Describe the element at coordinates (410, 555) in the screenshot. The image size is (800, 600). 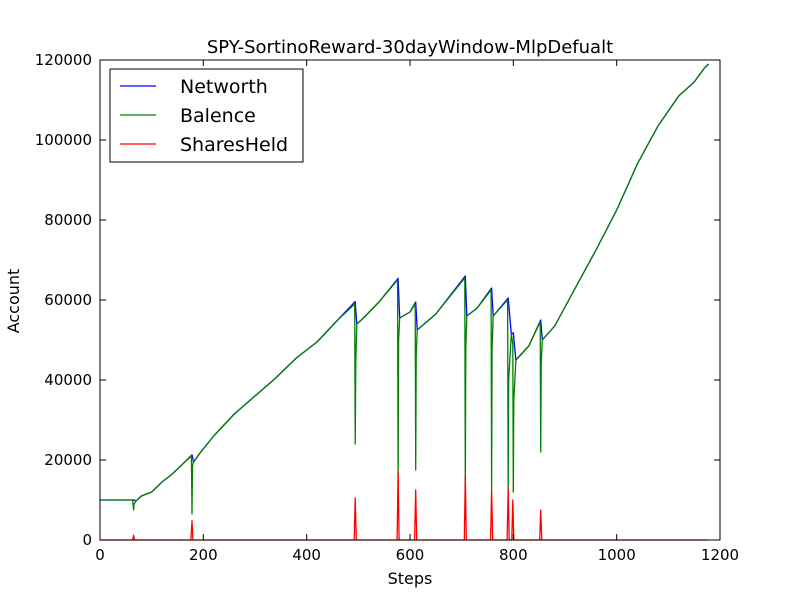
I see `x-tick-label: 600` at that location.